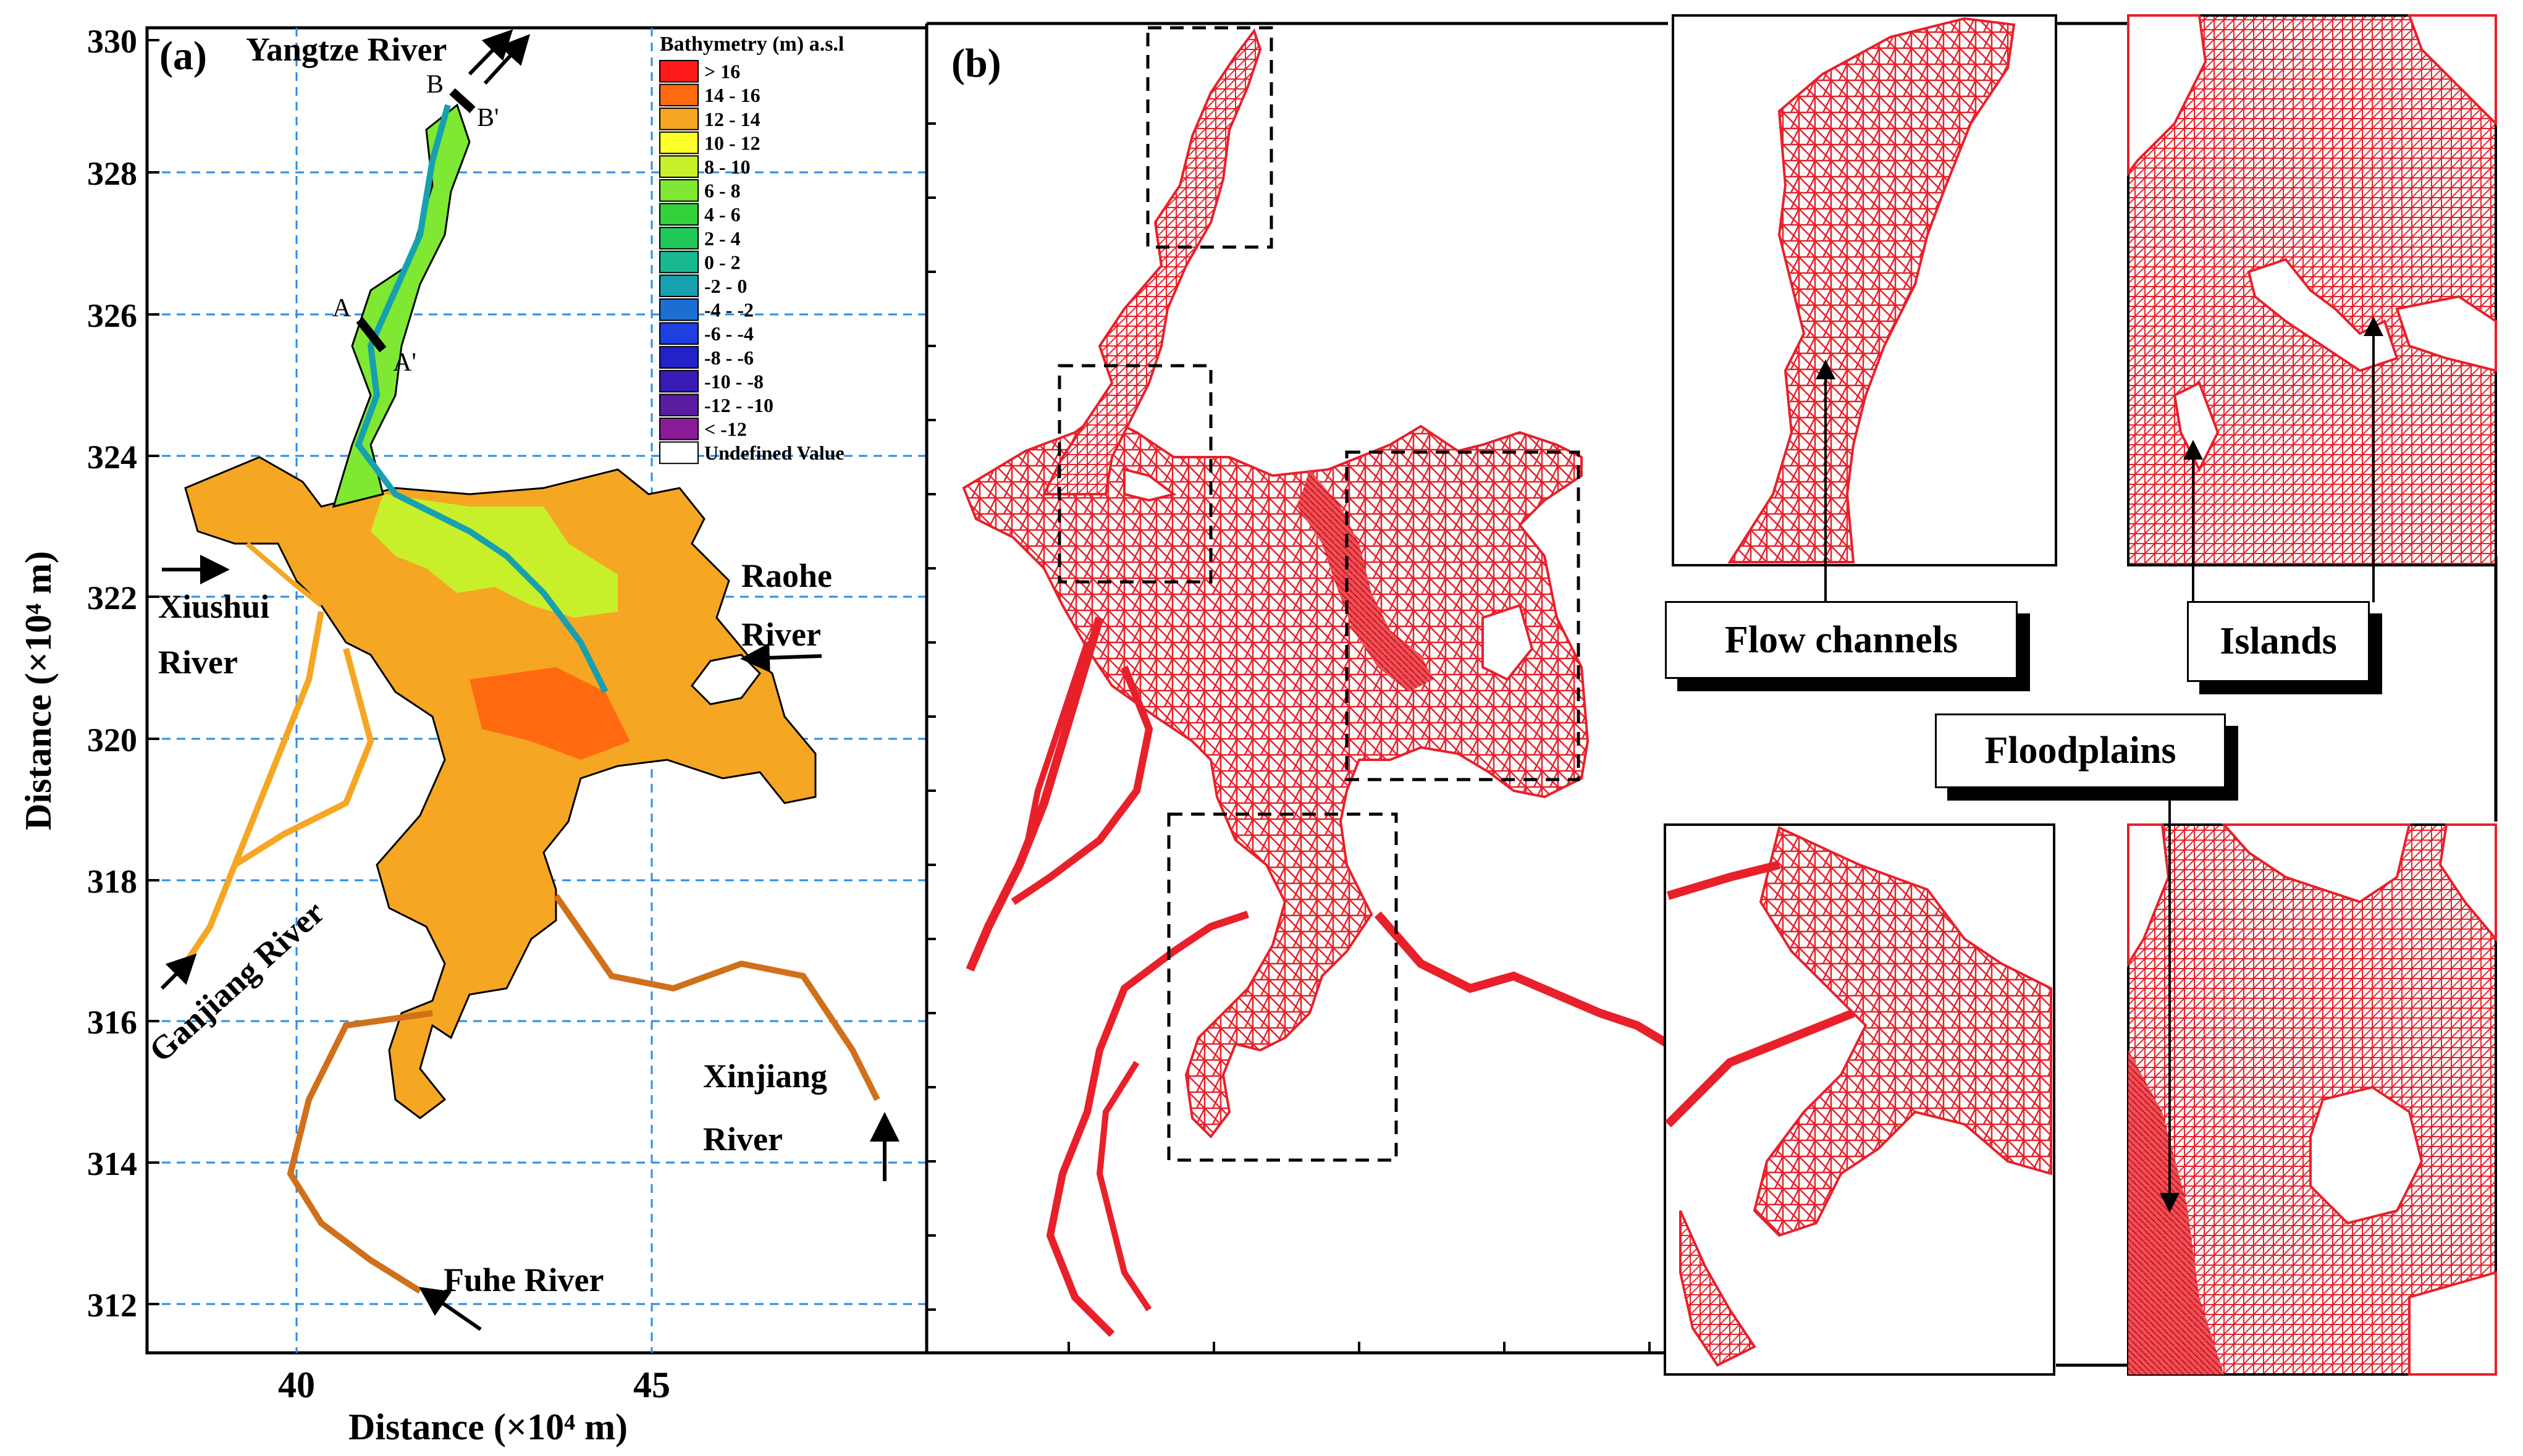 The width and height of the screenshot is (2523, 1456). I want to click on x-tick-45: 45, so click(651, 1385).